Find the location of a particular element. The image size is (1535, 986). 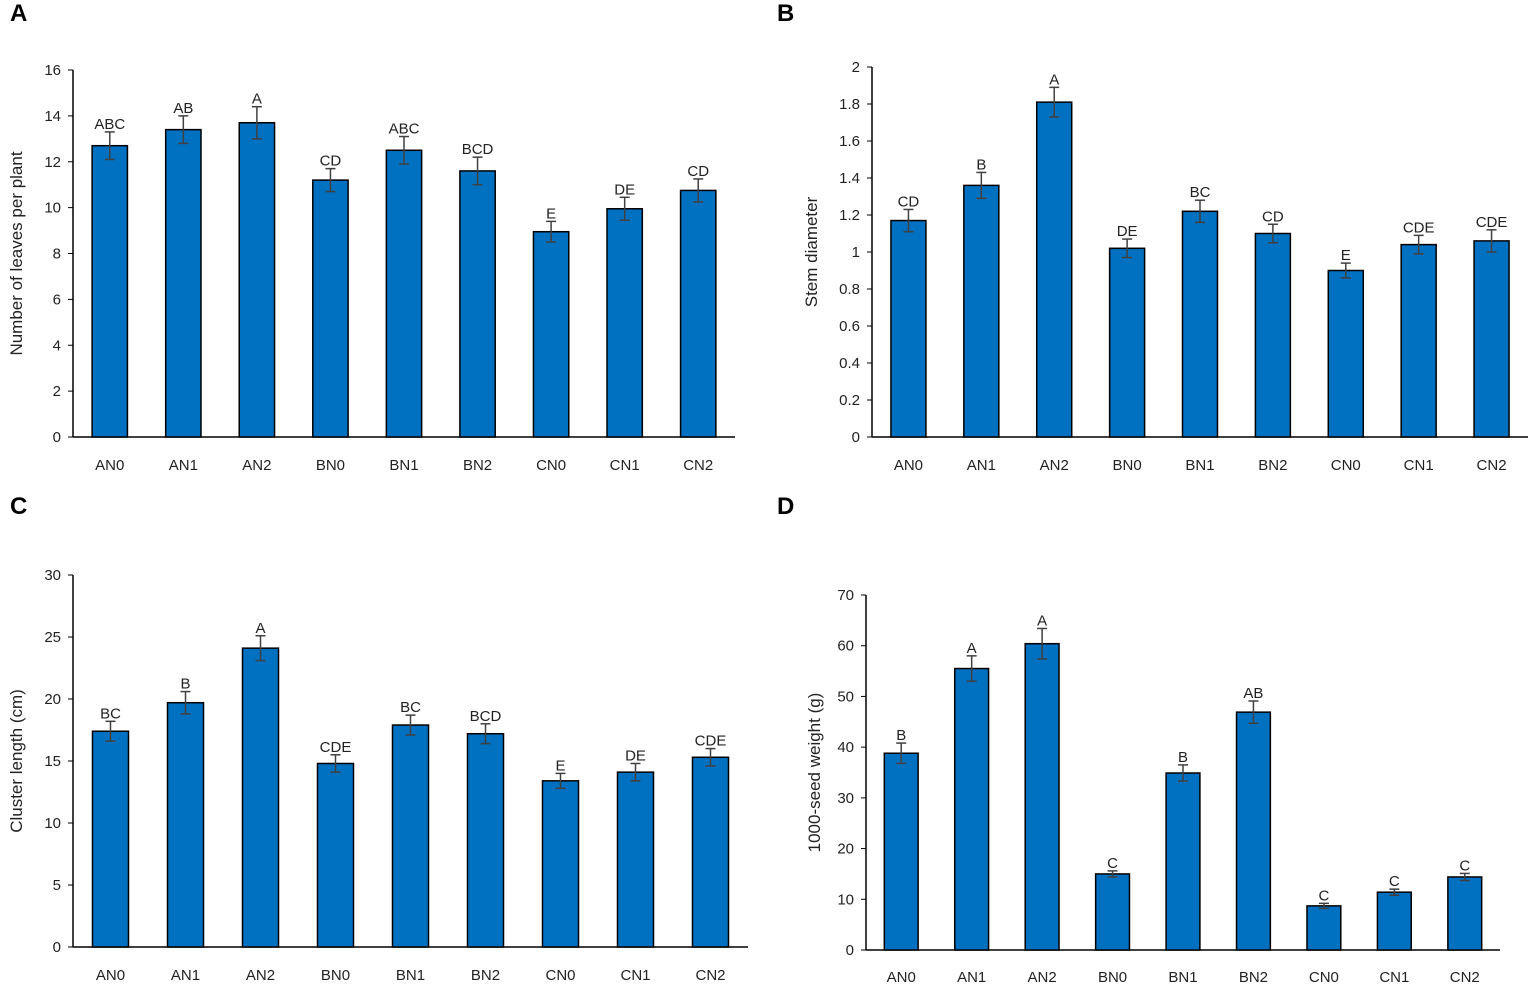

y-tick-label: 50 is located at coordinates (845, 696).